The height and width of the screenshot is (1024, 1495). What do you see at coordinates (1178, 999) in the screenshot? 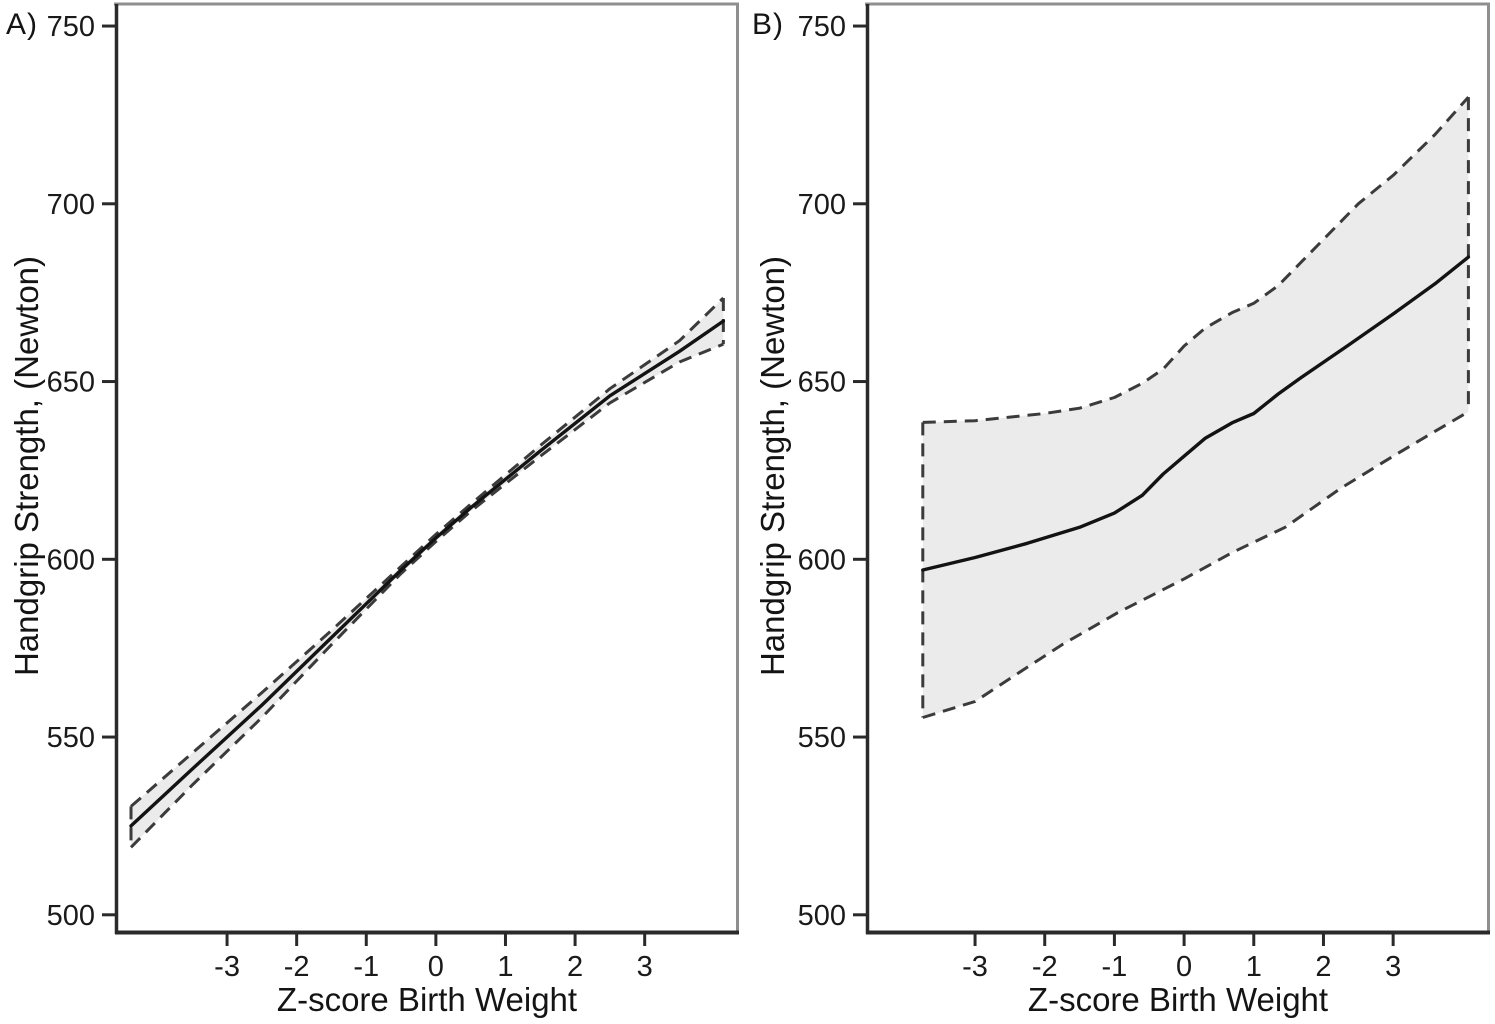
I see `panel-b-x-axis-title: Z-score Birth Weight` at bounding box center [1178, 999].